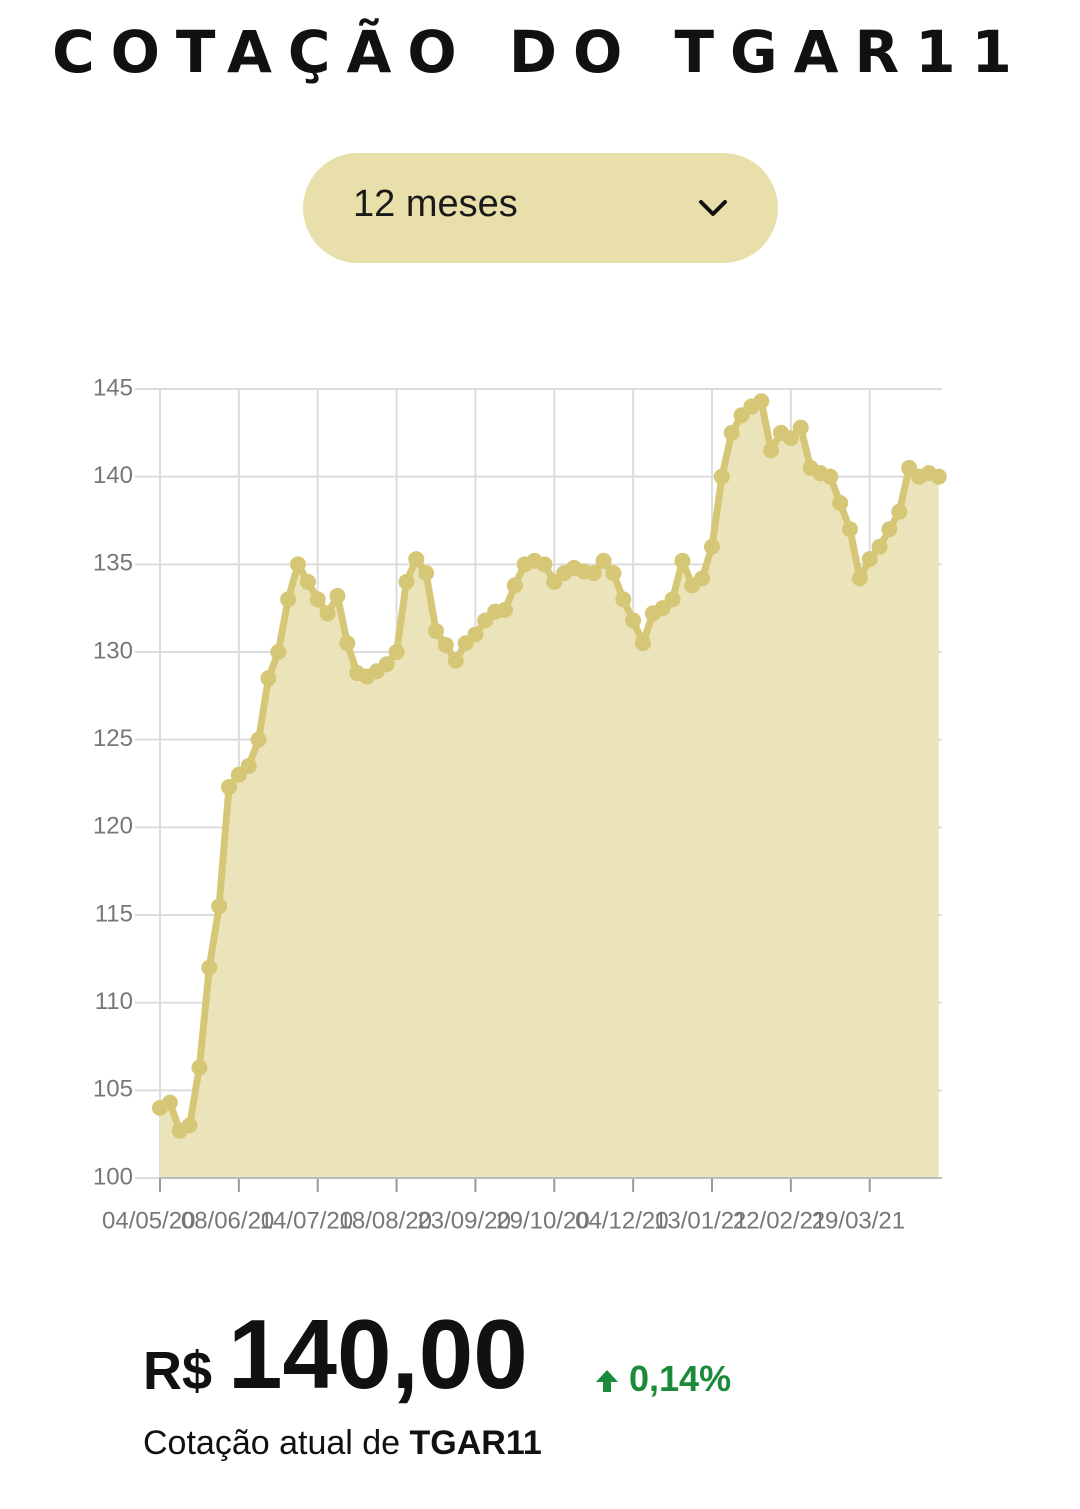 The width and height of the screenshot is (1080, 1509). What do you see at coordinates (113, 650) in the screenshot?
I see `y-tick-label: 130` at bounding box center [113, 650].